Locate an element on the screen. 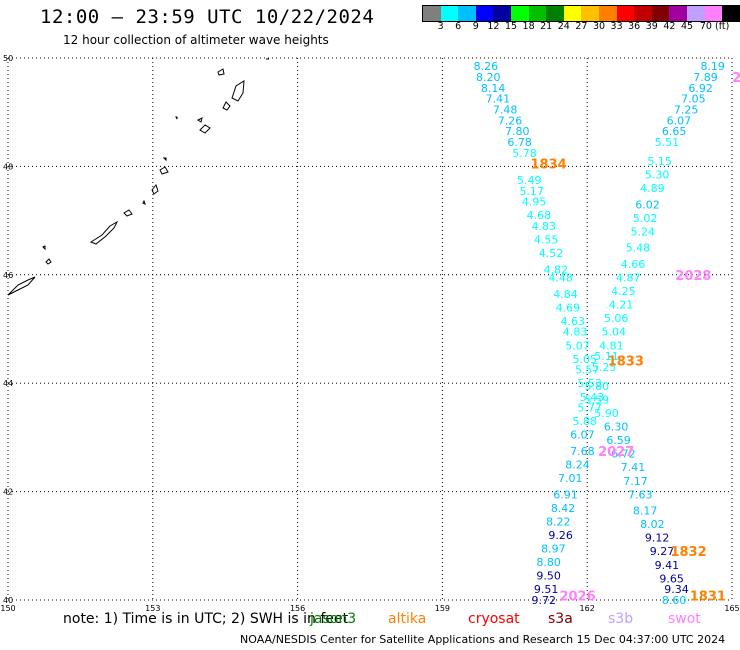 Image resolution: width=740 pixels, height=650 pixels. x-tick-label: 153 is located at coordinates (152, 608).